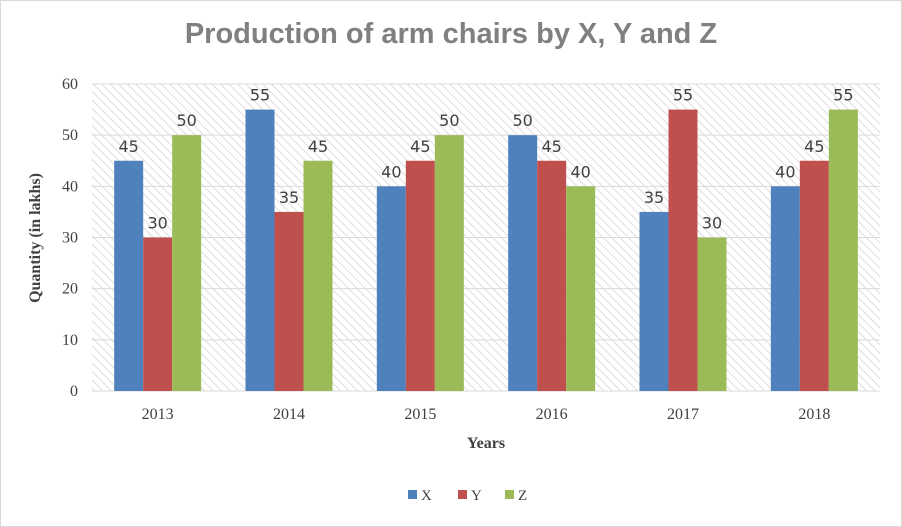 The image size is (902, 527). I want to click on bar-x-2014, so click(260, 250).